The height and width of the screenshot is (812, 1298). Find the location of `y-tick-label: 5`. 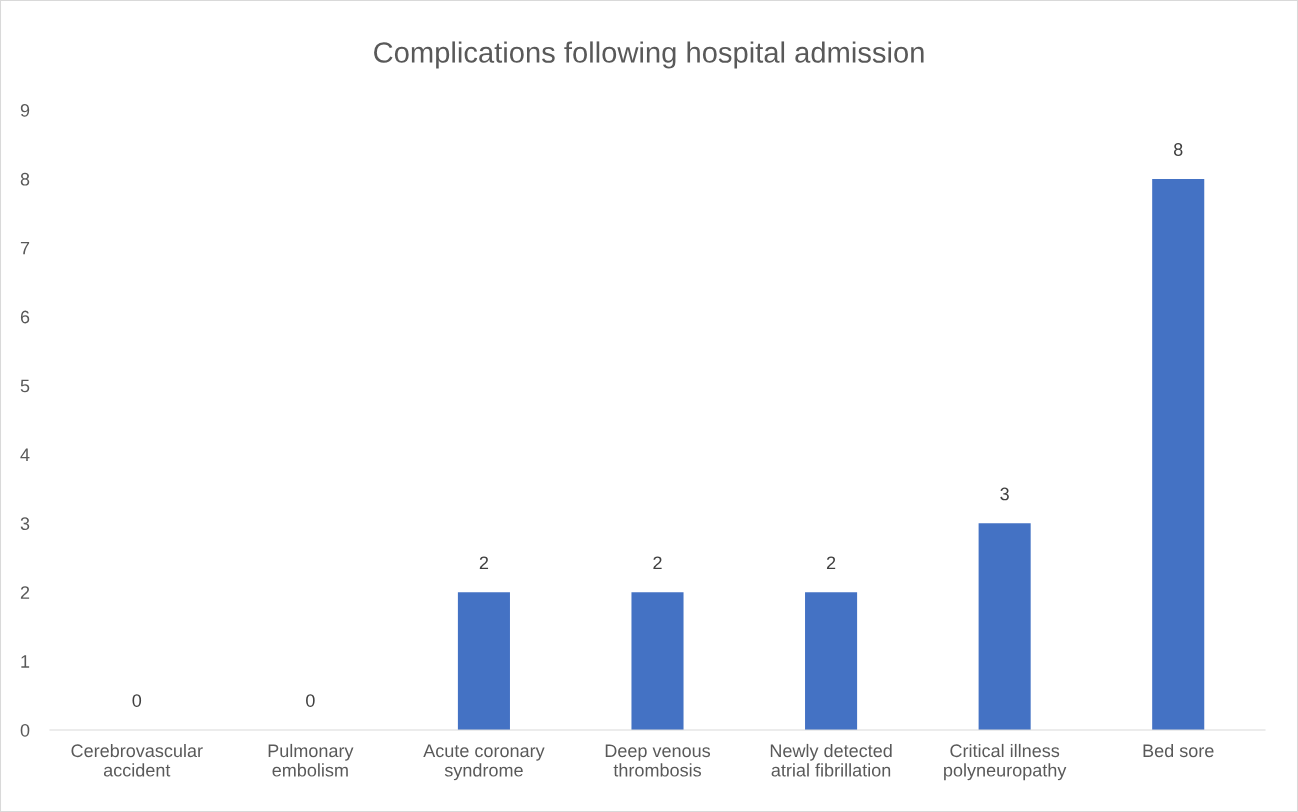

y-tick-label: 5 is located at coordinates (25, 386).